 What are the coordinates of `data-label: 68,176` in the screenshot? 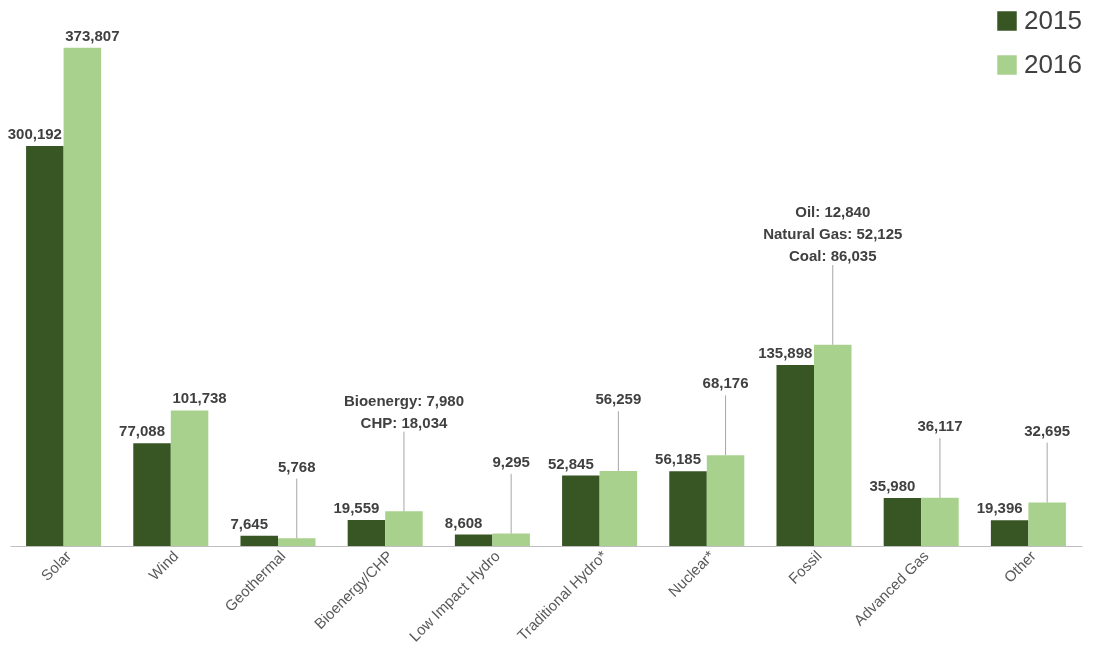 It's located at (725, 383).